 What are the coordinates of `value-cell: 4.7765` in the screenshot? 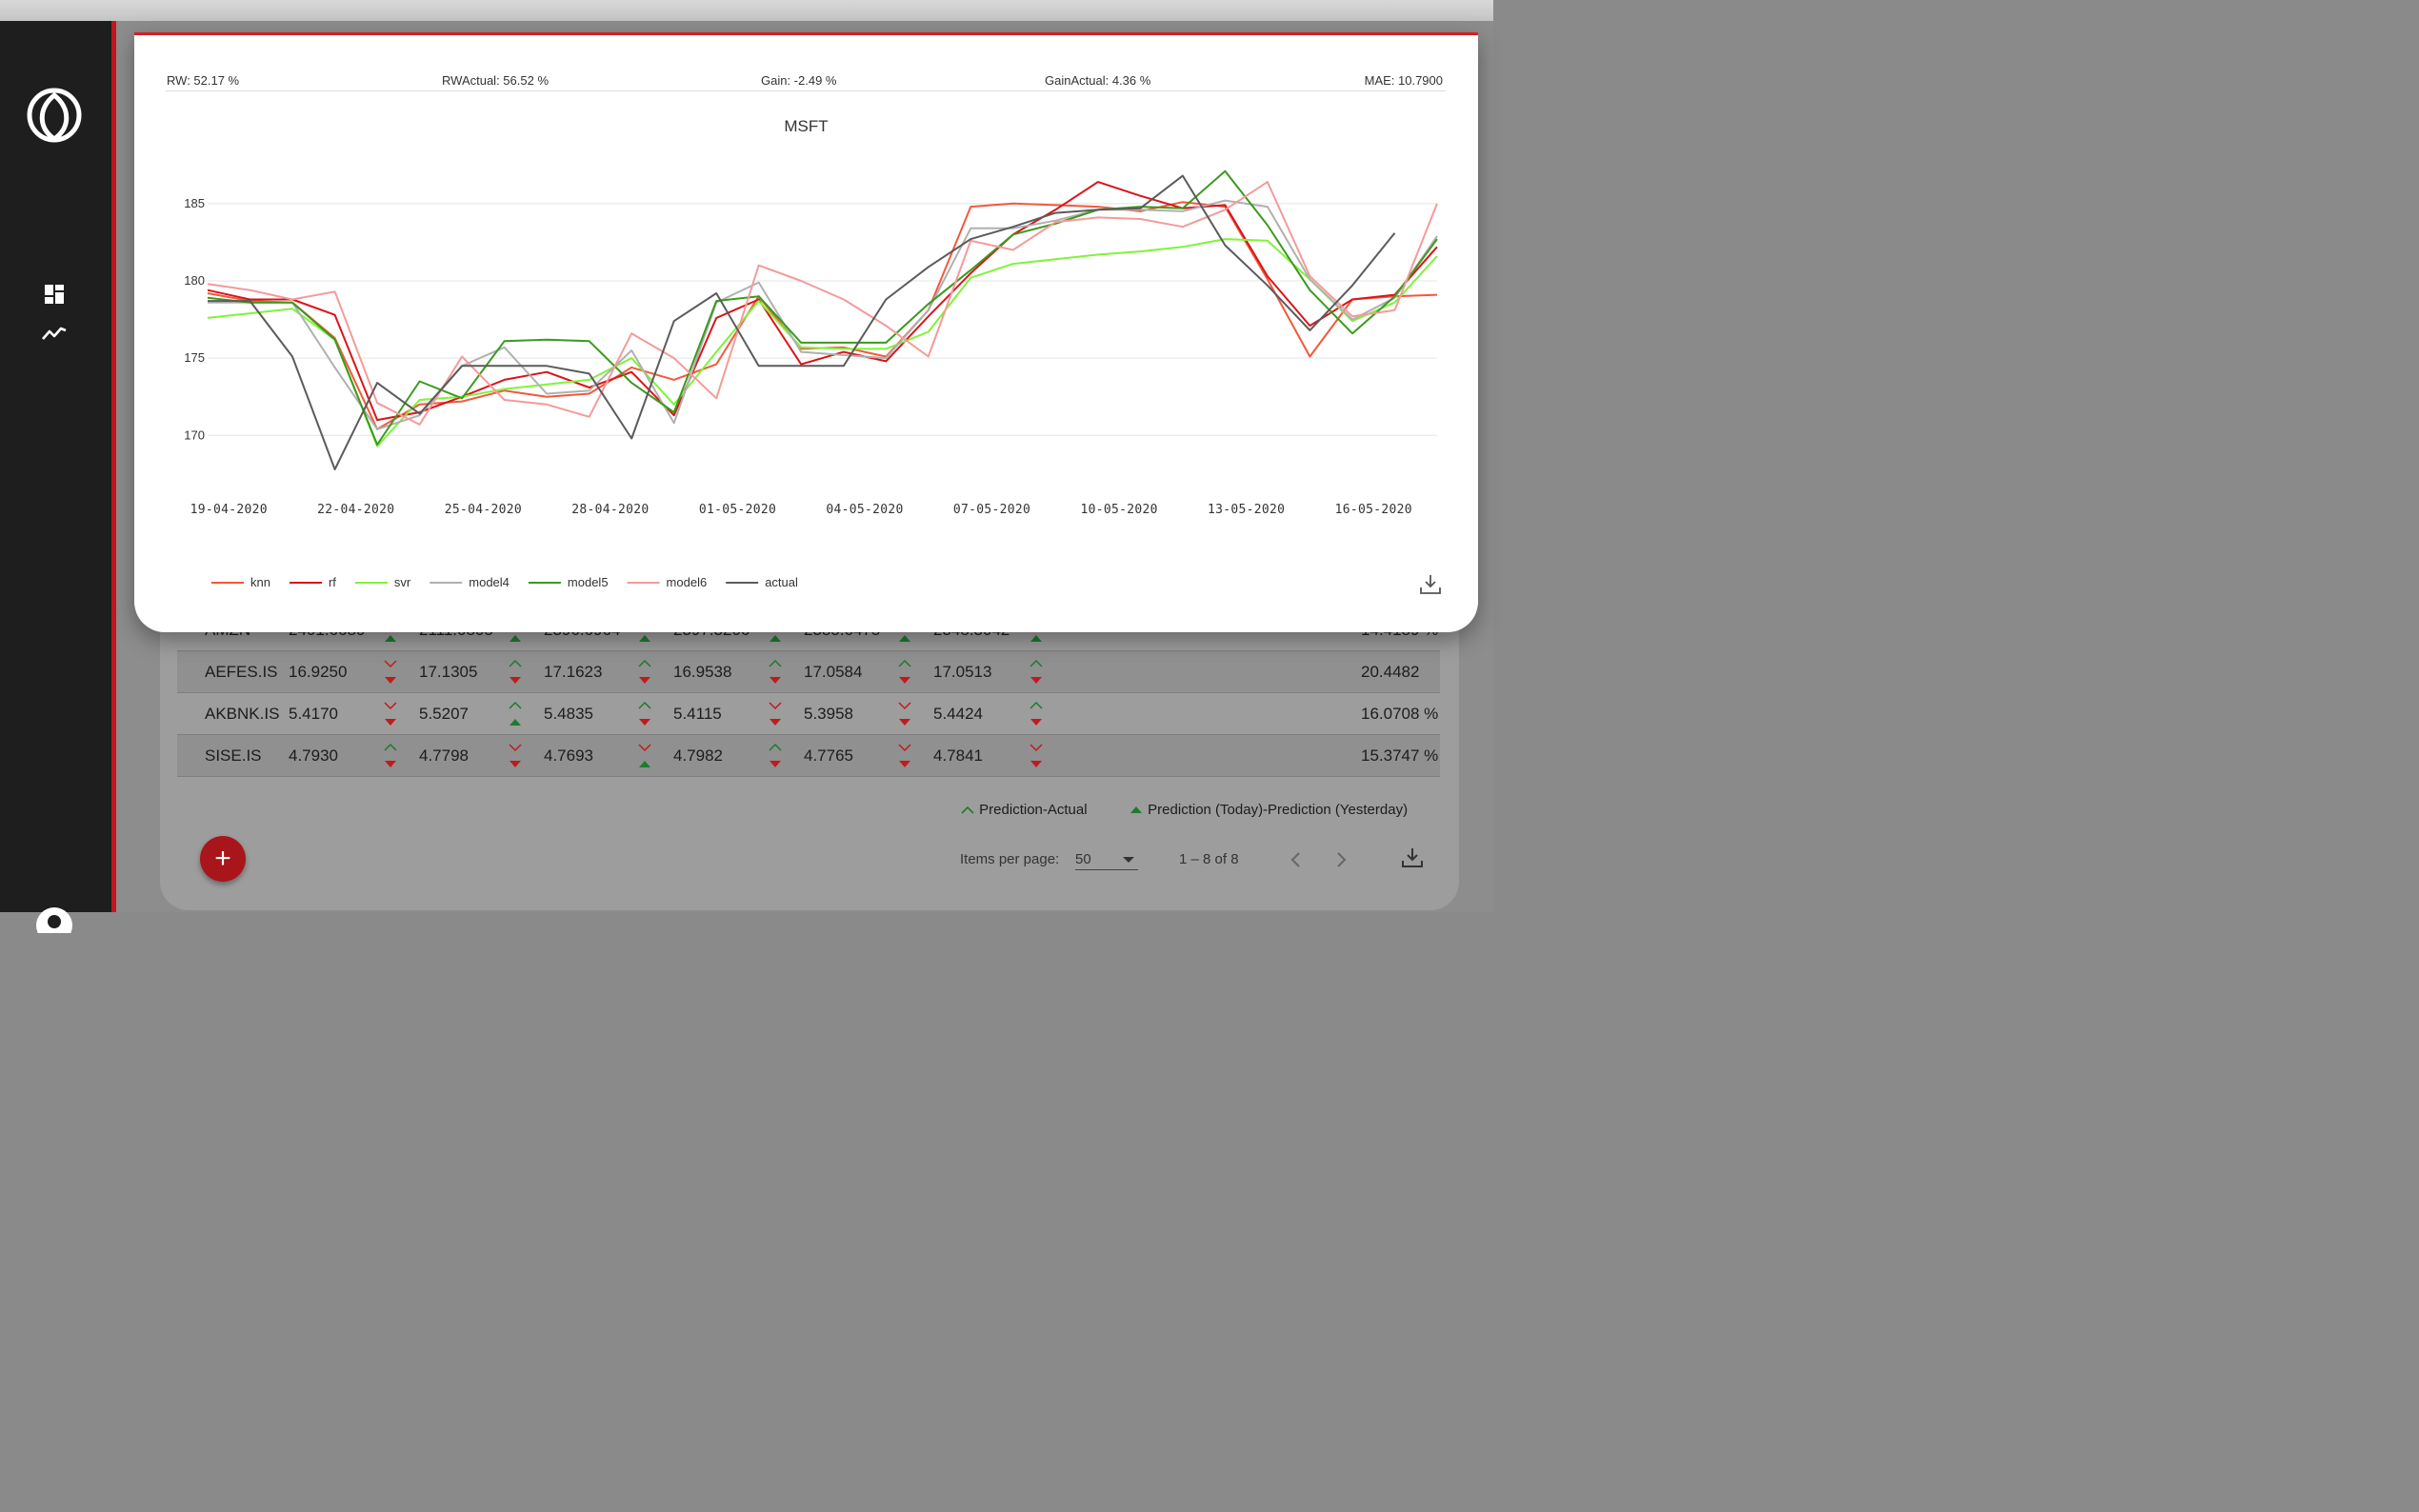 It's located at (868, 755).